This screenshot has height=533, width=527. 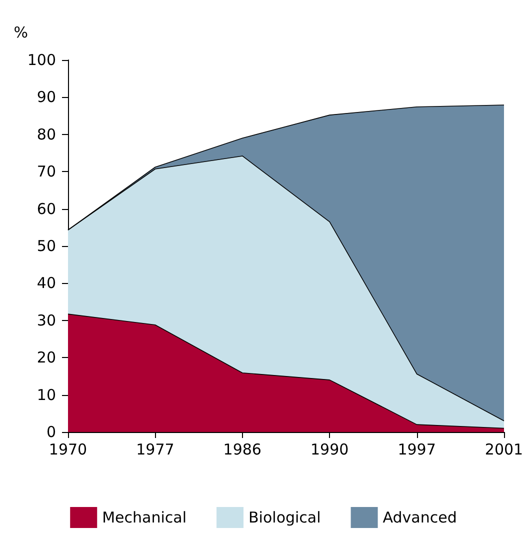 What do you see at coordinates (504, 449) in the screenshot?
I see `x-tick-label: 2001` at bounding box center [504, 449].